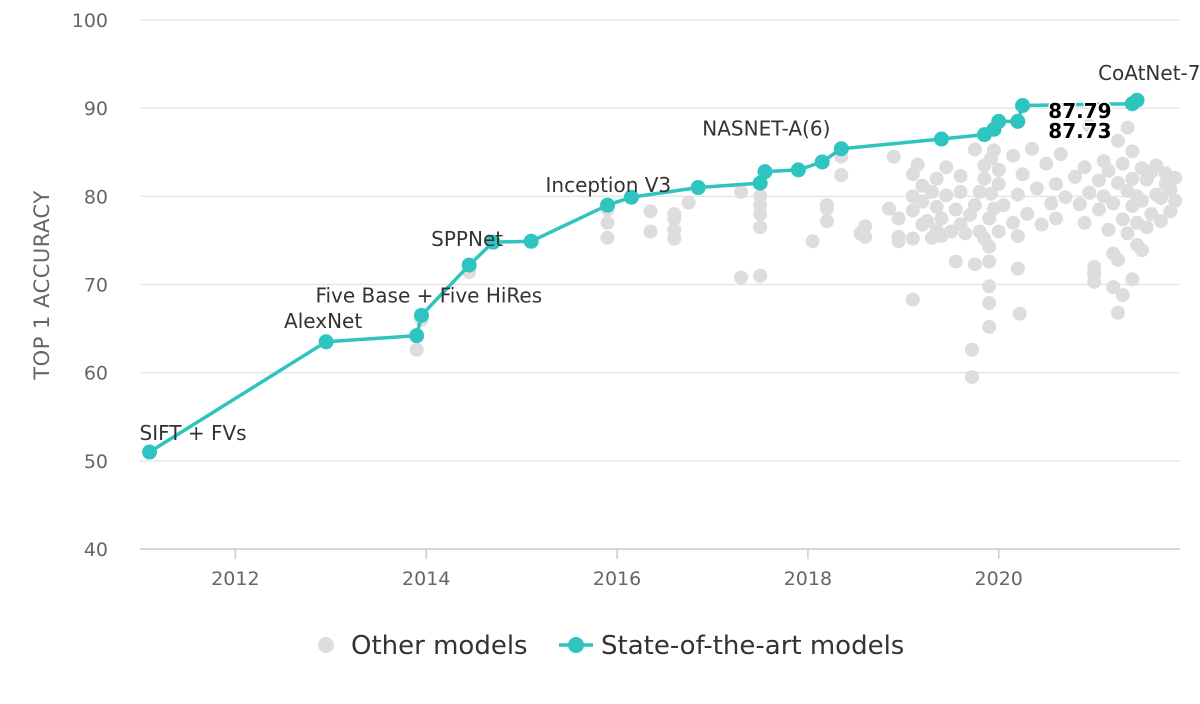 This screenshot has width=1200, height=704. What do you see at coordinates (439, 646) in the screenshot?
I see `legend-label-other: Other models` at bounding box center [439, 646].